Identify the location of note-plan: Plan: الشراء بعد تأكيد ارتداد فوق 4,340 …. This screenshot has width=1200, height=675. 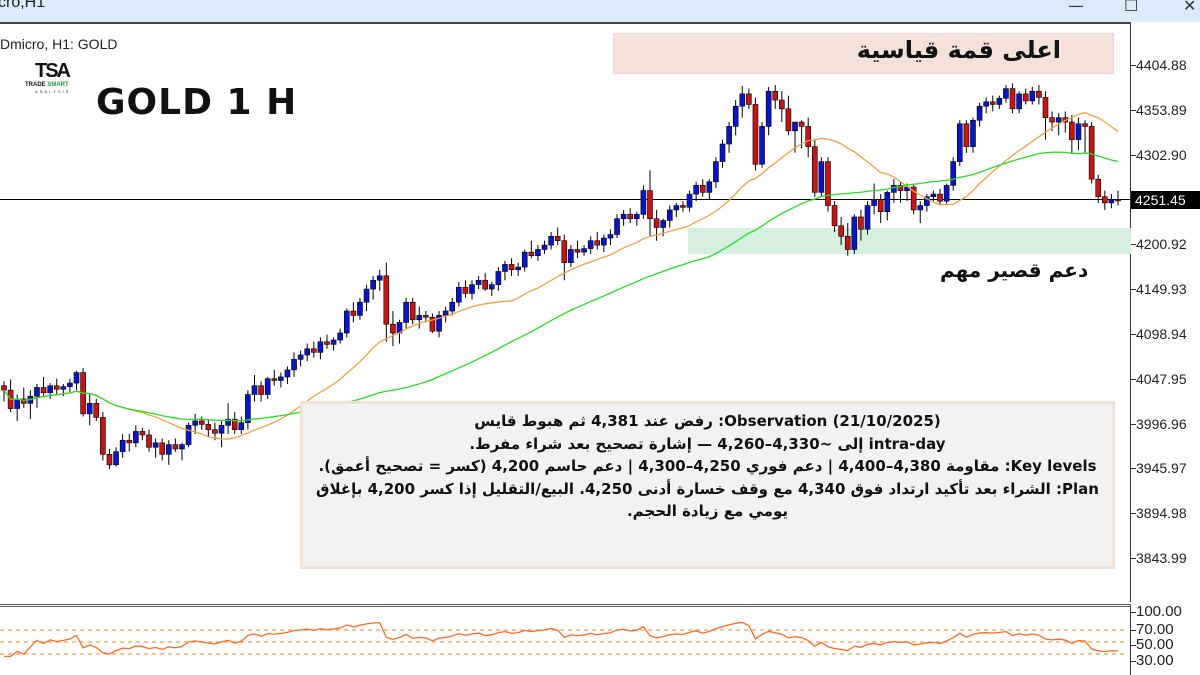
(707, 500).